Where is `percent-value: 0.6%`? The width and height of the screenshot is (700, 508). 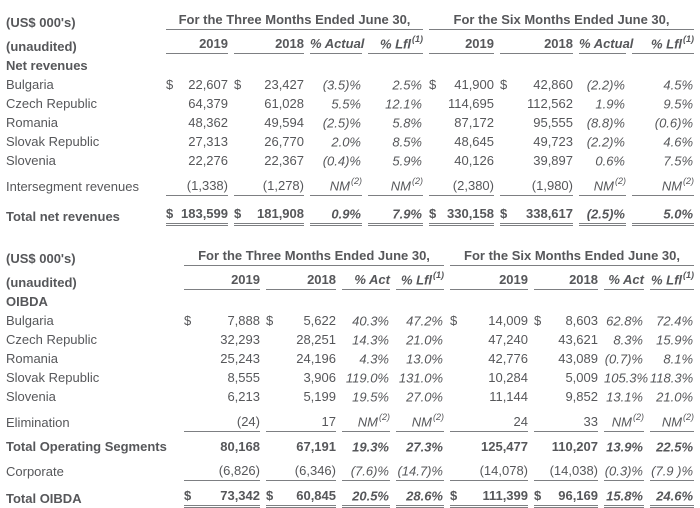
percent-value: 0.6% is located at coordinates (610, 160).